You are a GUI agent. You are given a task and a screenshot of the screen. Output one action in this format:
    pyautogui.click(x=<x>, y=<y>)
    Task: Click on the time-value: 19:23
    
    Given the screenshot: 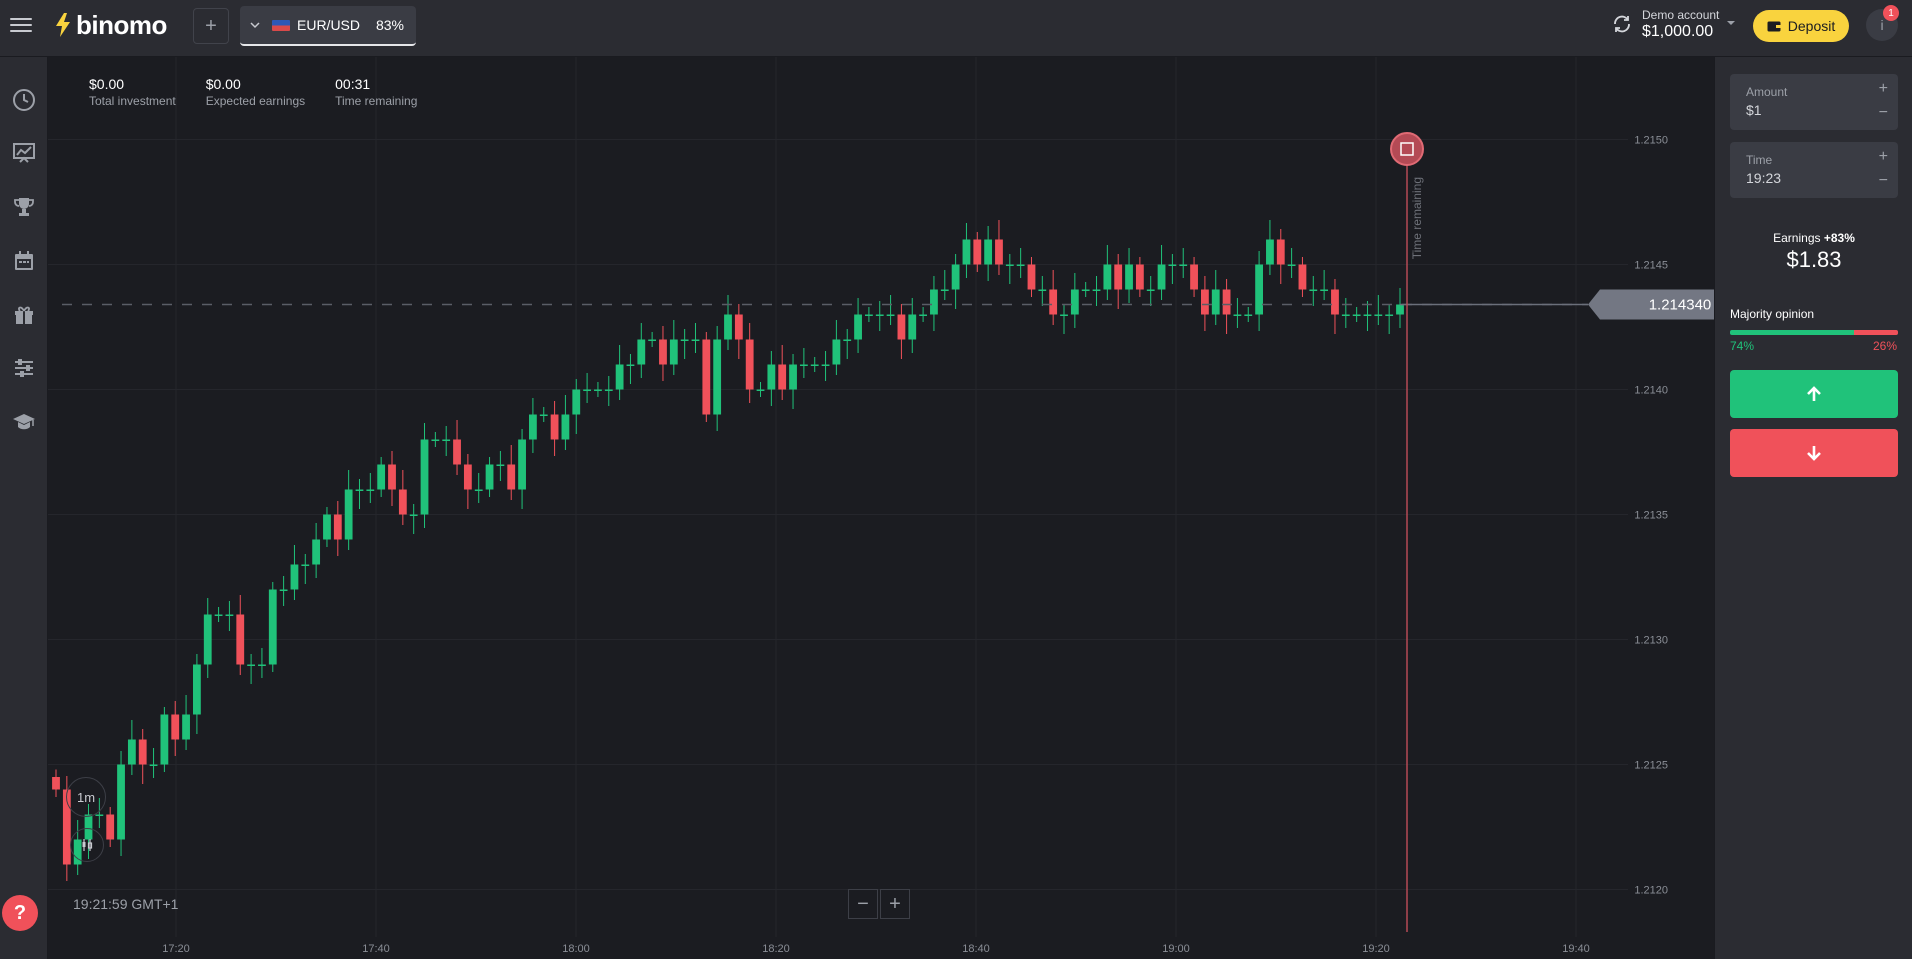 What is the action you would take?
    pyautogui.click(x=1764, y=178)
    